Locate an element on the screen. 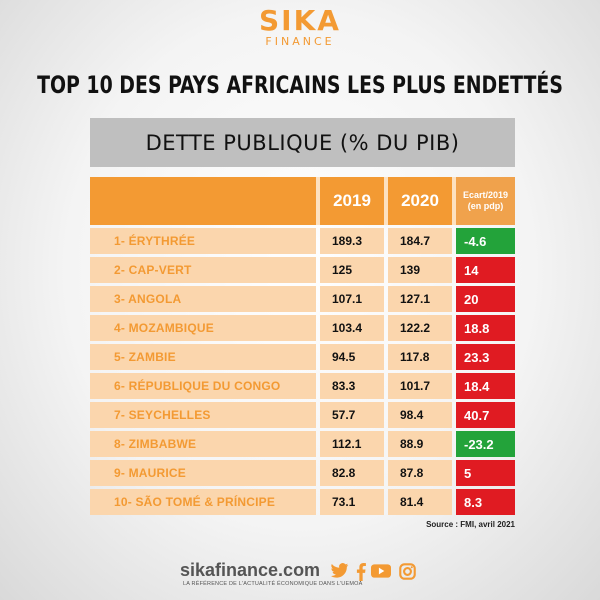 The height and width of the screenshot is (600, 600). logo-sub: FINANCE is located at coordinates (300, 41).